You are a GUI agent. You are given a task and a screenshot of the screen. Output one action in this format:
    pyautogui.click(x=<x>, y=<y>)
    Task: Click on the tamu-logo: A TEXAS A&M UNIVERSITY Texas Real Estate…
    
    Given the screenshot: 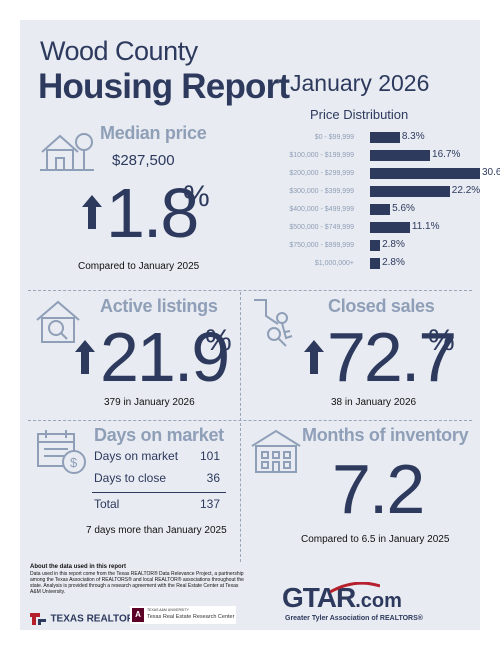 What is the action you would take?
    pyautogui.click(x=183, y=615)
    